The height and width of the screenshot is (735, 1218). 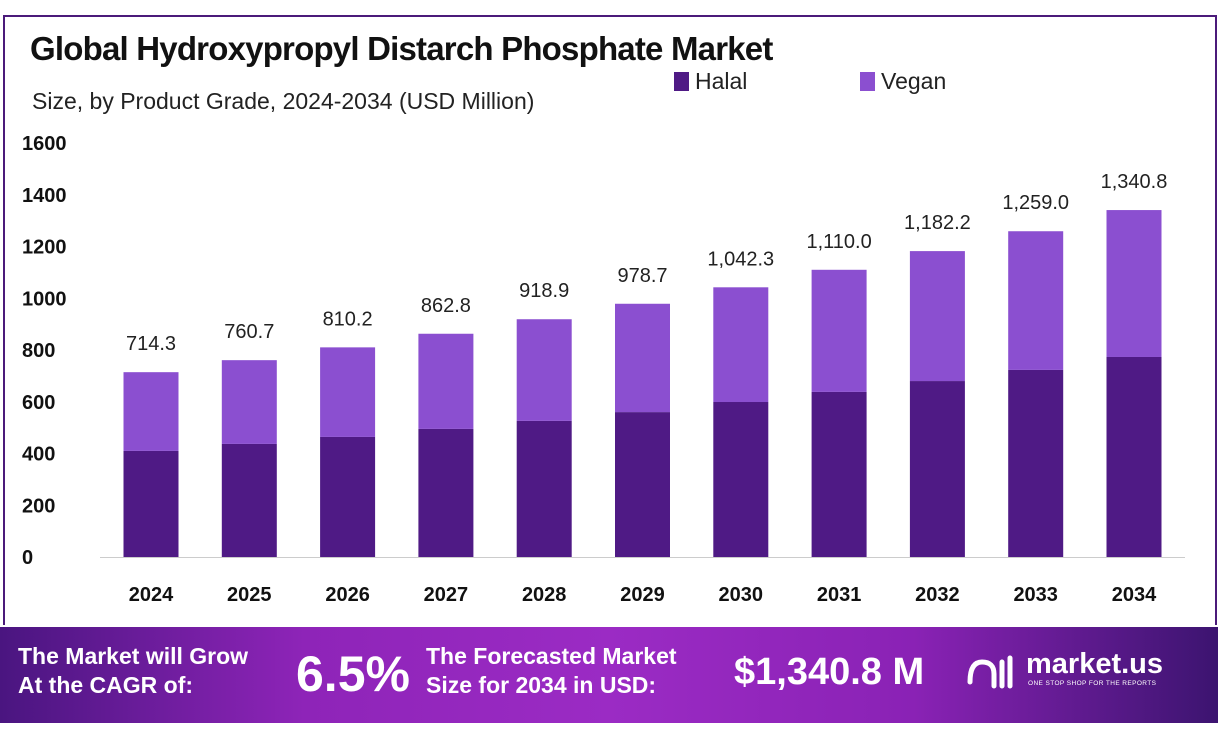 I want to click on y-tick-label: 1200, so click(x=44, y=248).